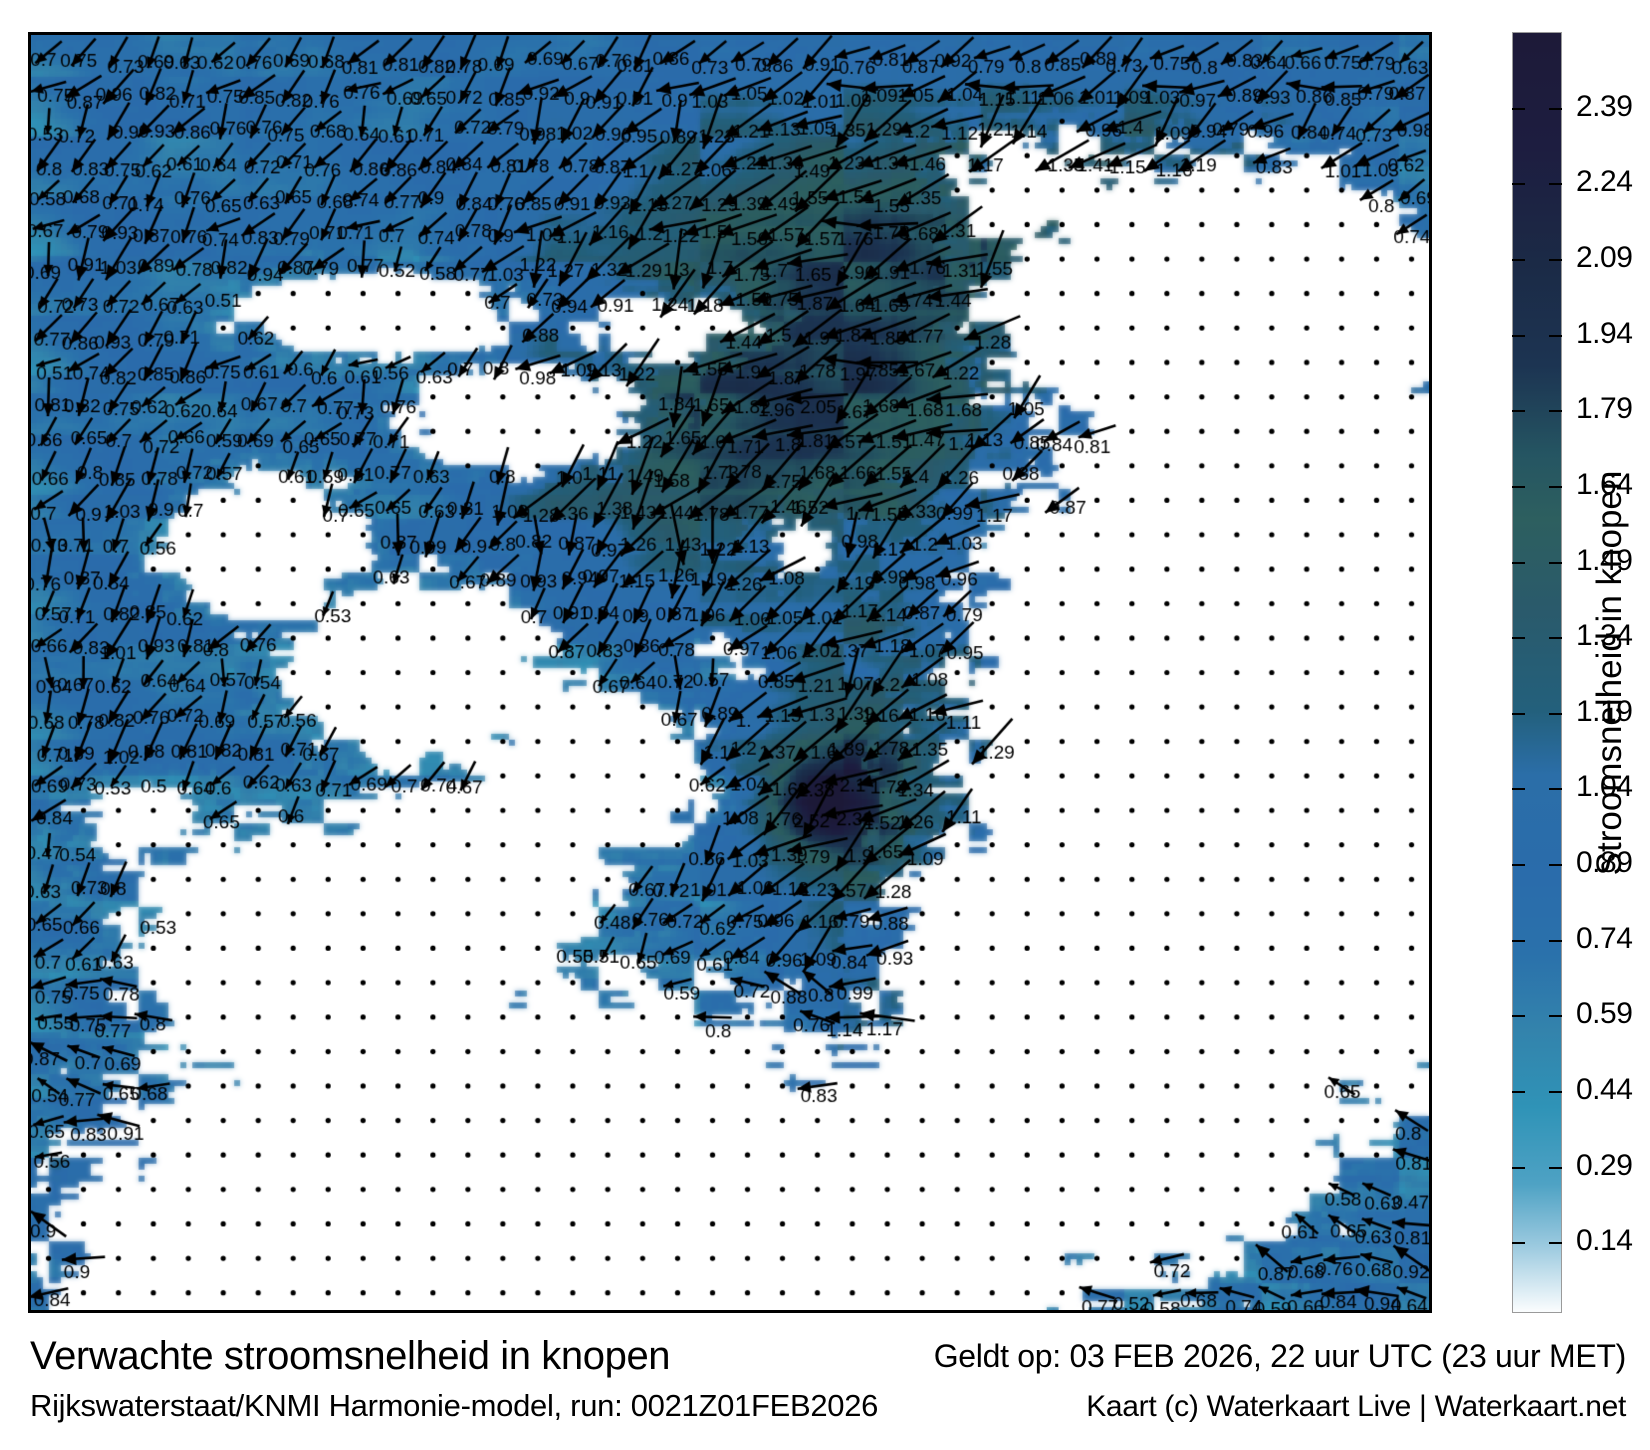 The image size is (1650, 1450). What do you see at coordinates (1604, 484) in the screenshot?
I see `colorbar-tick-label: 1.64` at bounding box center [1604, 484].